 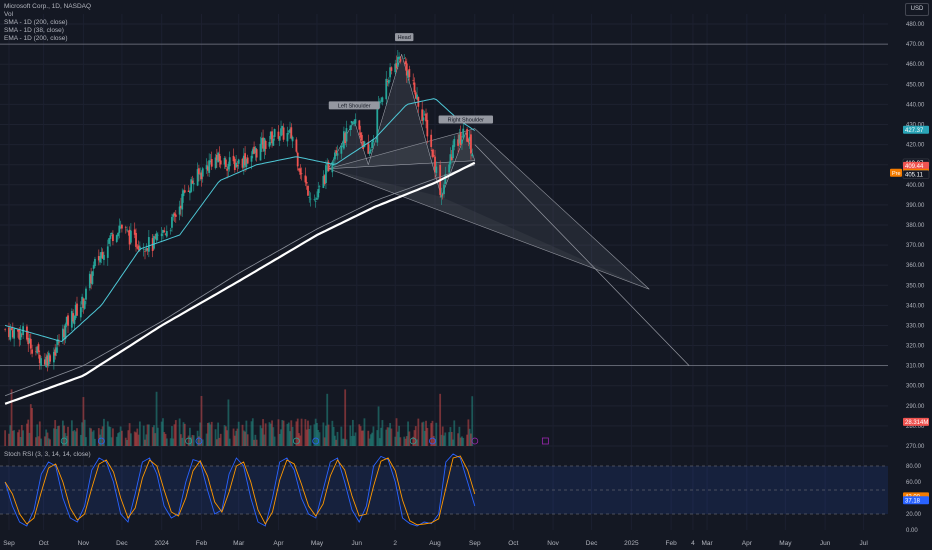 What do you see at coordinates (553, 543) in the screenshot?
I see `time-tick-label: Nov` at bounding box center [553, 543].